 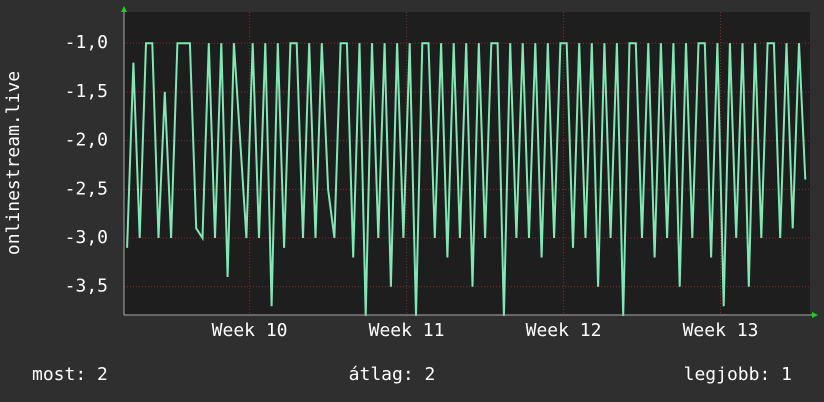 I want to click on y-tick-label: -1,5, so click(x=86, y=91).